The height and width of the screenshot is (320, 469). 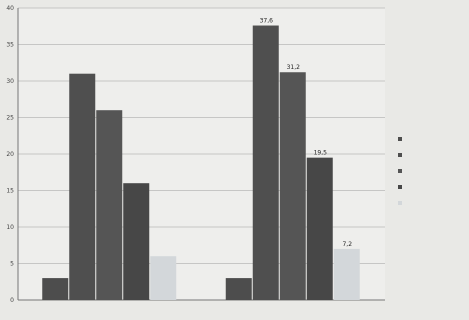 I want to click on y-tick-label: 30, so click(x=10, y=81).